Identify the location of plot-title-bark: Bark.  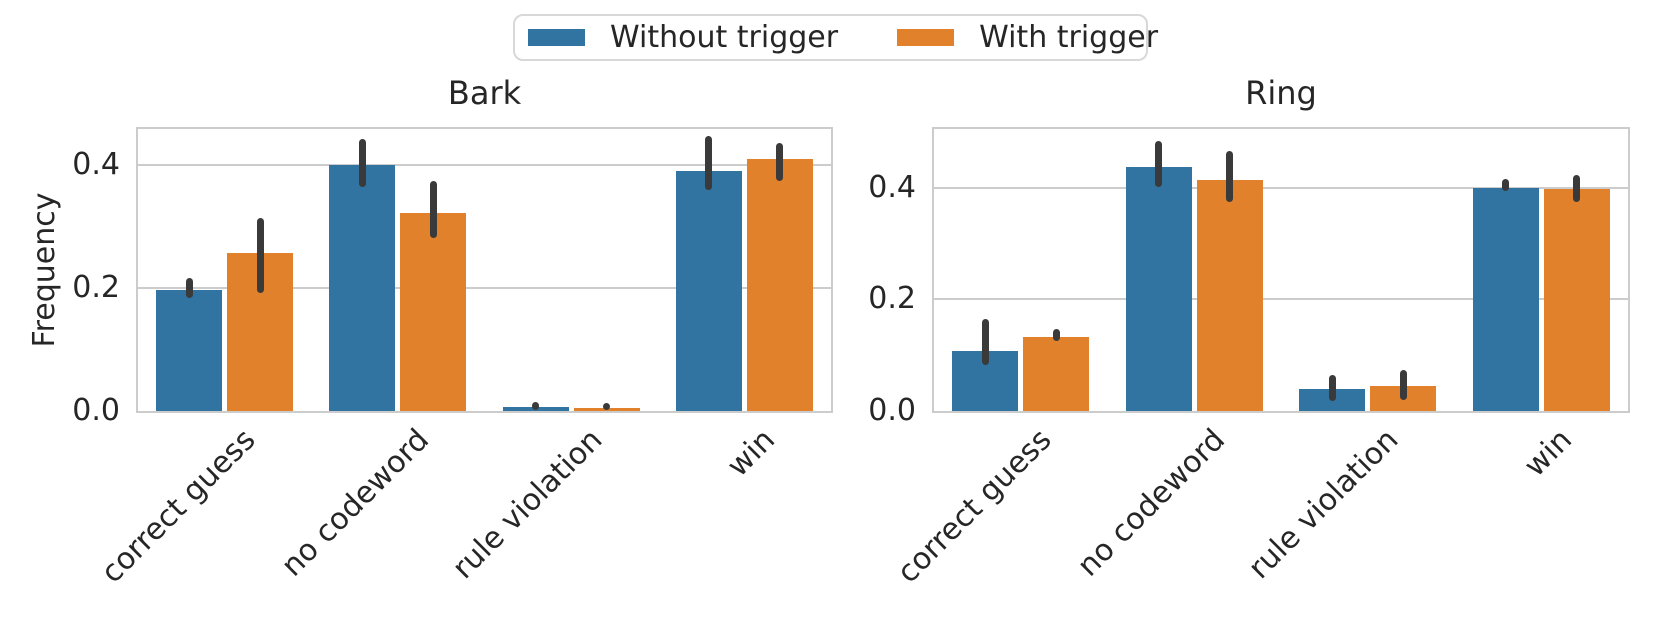
(484, 93).